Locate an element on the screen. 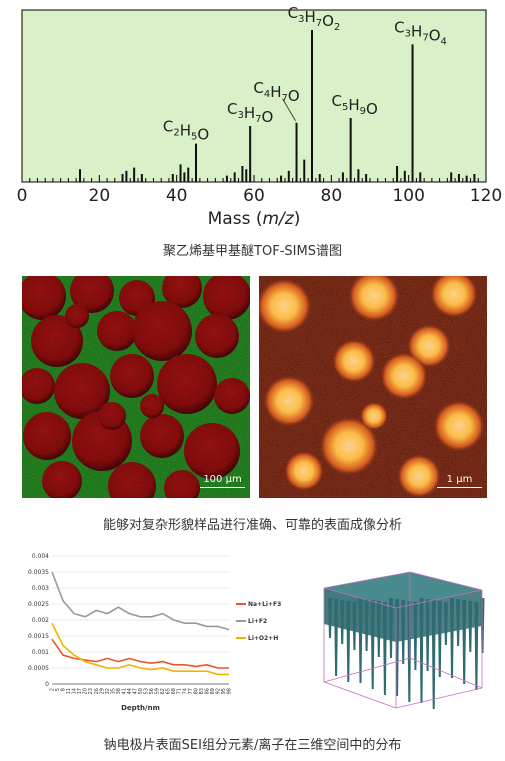  legend-label: Li+O2+H is located at coordinates (263, 638).